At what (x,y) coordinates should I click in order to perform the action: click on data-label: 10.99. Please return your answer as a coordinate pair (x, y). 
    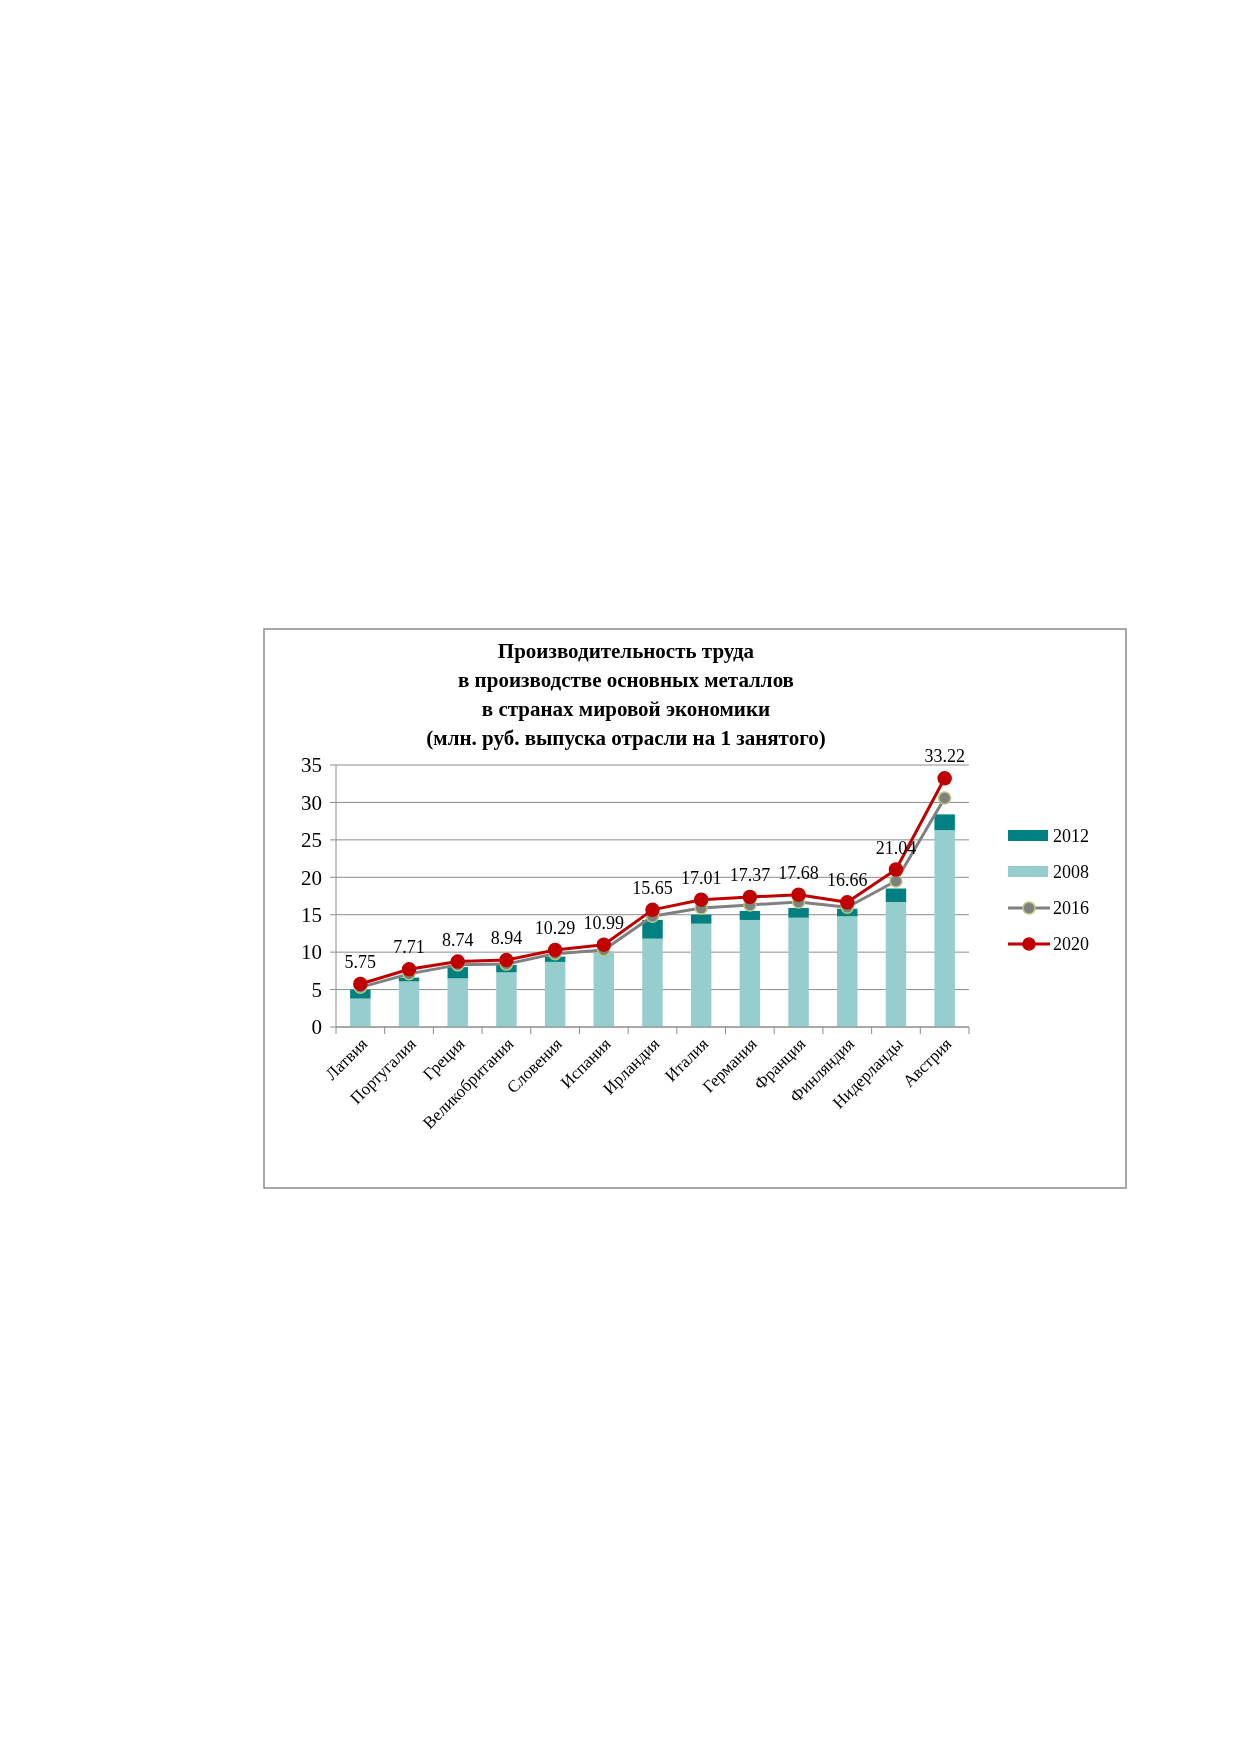
    Looking at the image, I should click on (604, 922).